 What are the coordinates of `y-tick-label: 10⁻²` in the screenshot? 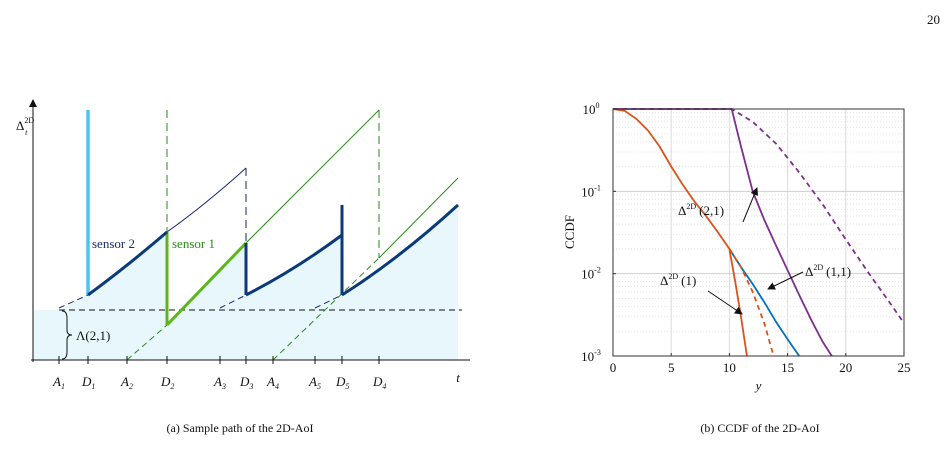 It's located at (591, 274).